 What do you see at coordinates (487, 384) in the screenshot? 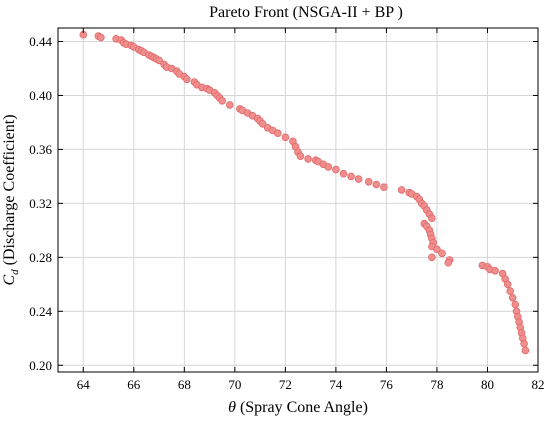
I see `x-tick-label: 80` at bounding box center [487, 384].